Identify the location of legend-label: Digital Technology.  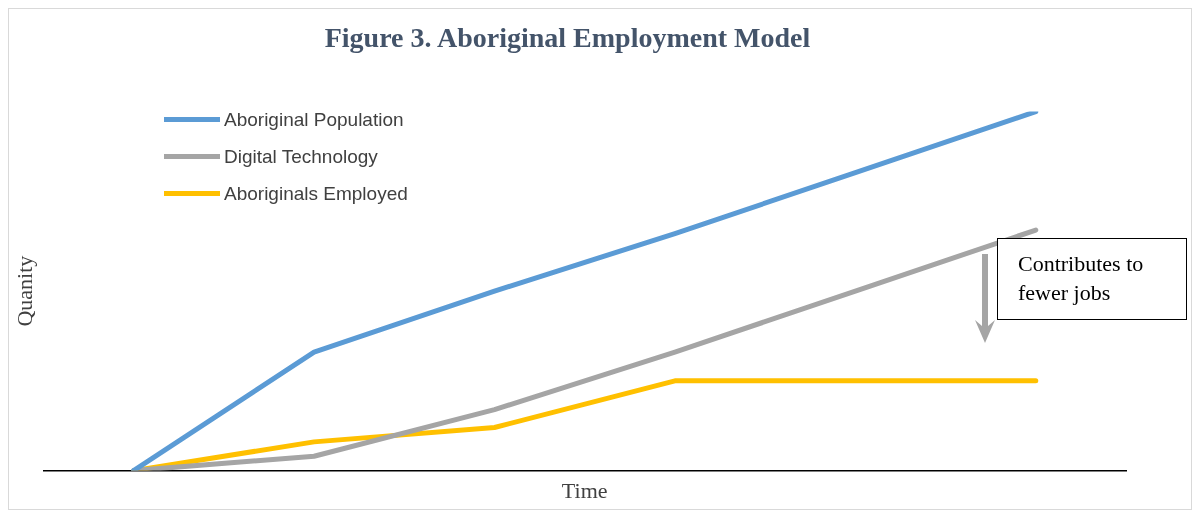
(301, 156).